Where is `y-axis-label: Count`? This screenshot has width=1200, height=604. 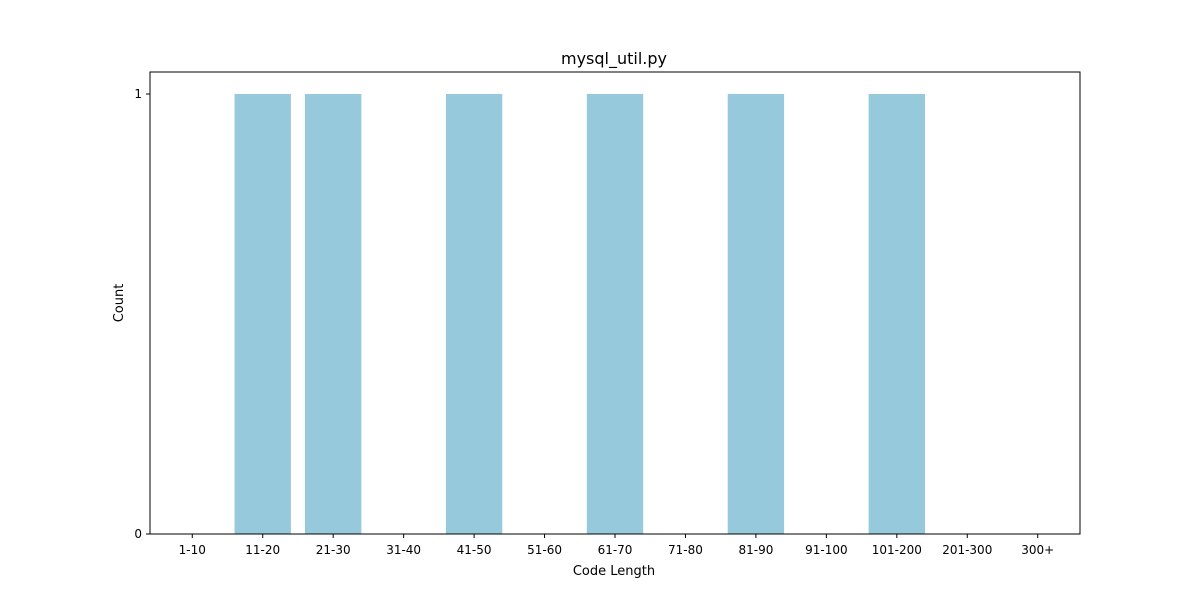
y-axis-label: Count is located at coordinates (119, 303).